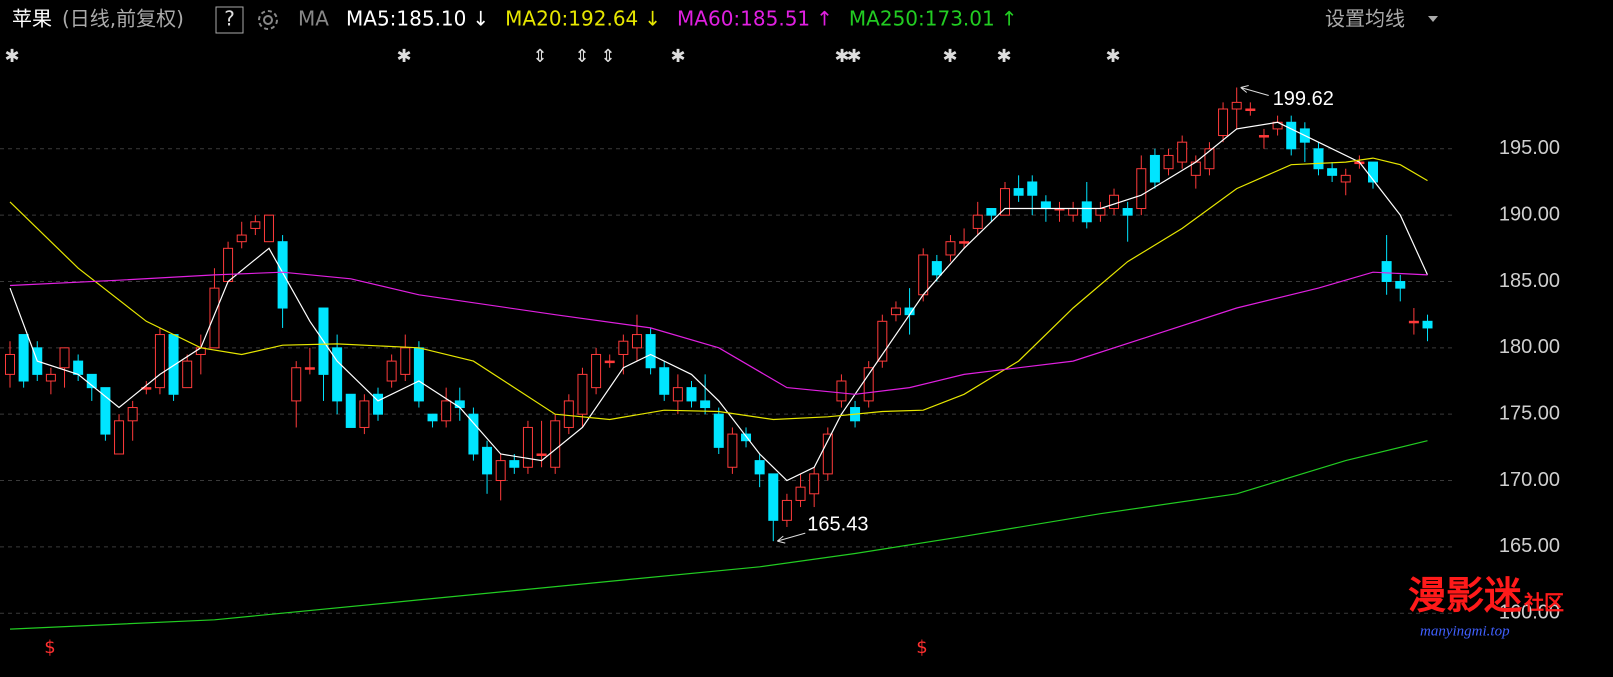 This screenshot has height=677, width=1613. What do you see at coordinates (652, 19) in the screenshot?
I see `legend-trend: ↓` at bounding box center [652, 19].